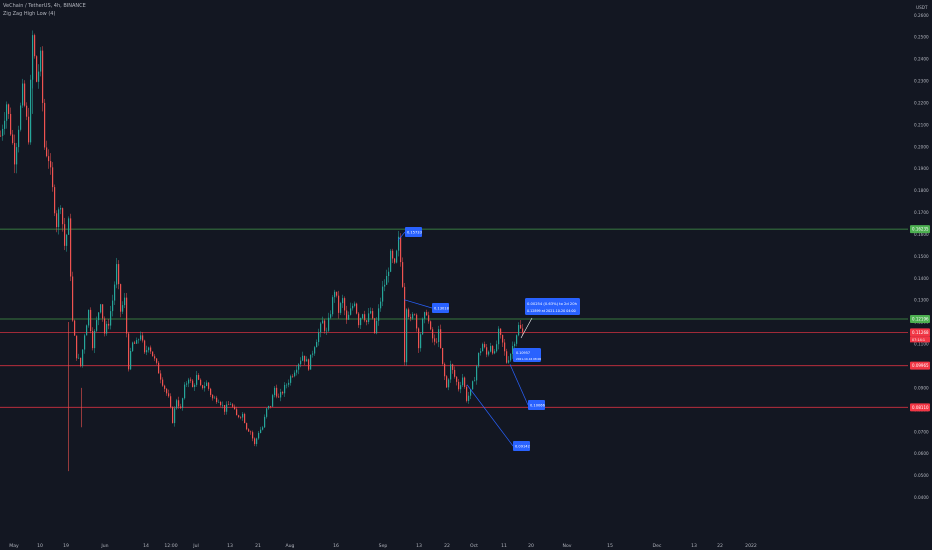  I want to click on time-axis-tick: Aug, so click(290, 546).